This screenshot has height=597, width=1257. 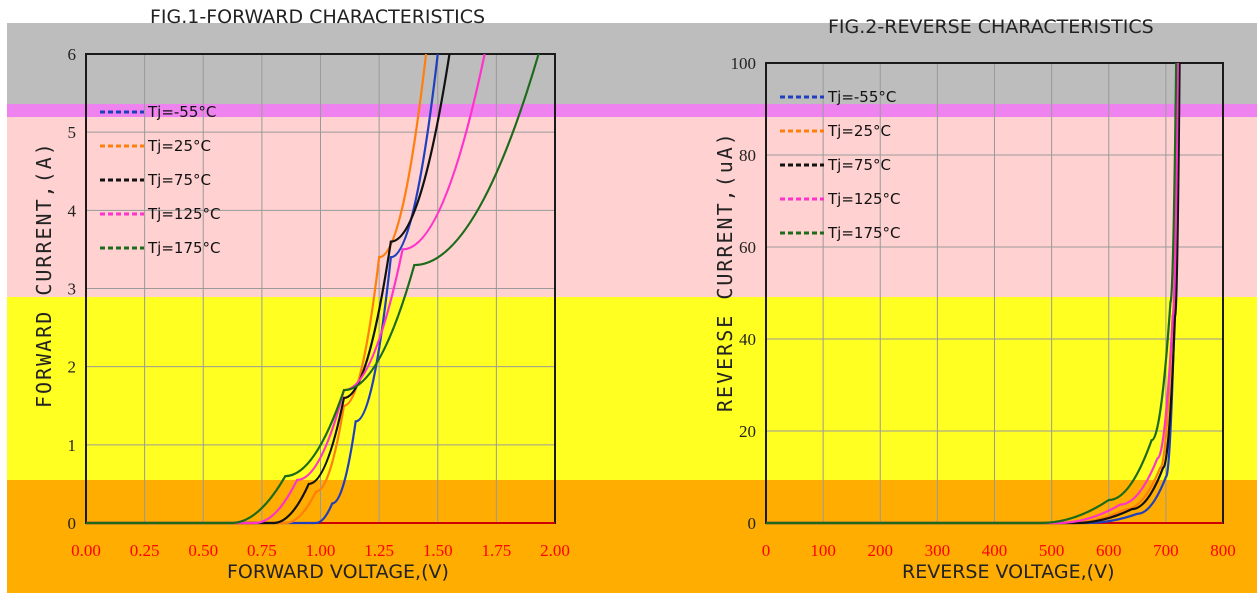 I want to click on y-tick-label: 20, so click(x=747, y=431).